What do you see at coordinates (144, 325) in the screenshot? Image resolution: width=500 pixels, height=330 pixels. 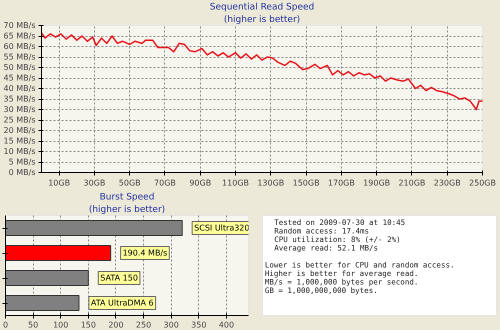 I see `x-tick-label: 250` at bounding box center [144, 325].